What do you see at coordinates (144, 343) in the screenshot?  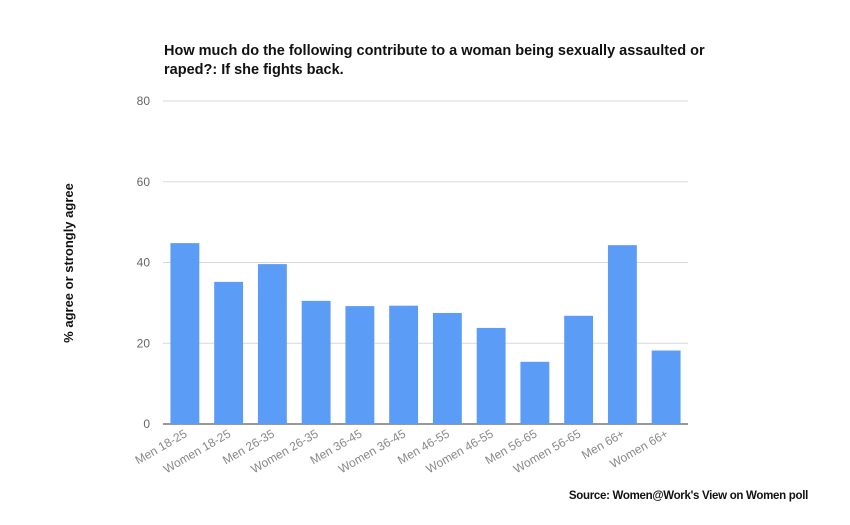 I see `y-tick-label: 20` at bounding box center [144, 343].